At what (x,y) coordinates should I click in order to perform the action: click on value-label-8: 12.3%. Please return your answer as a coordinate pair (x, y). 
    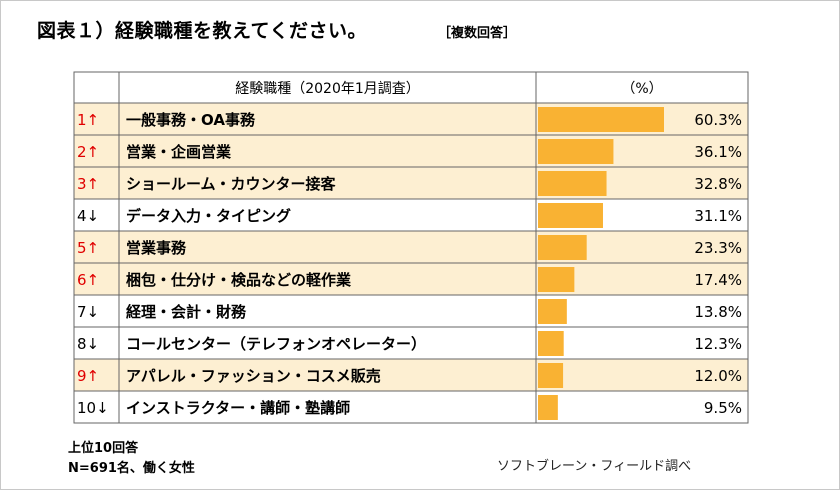
    Looking at the image, I should click on (718, 344).